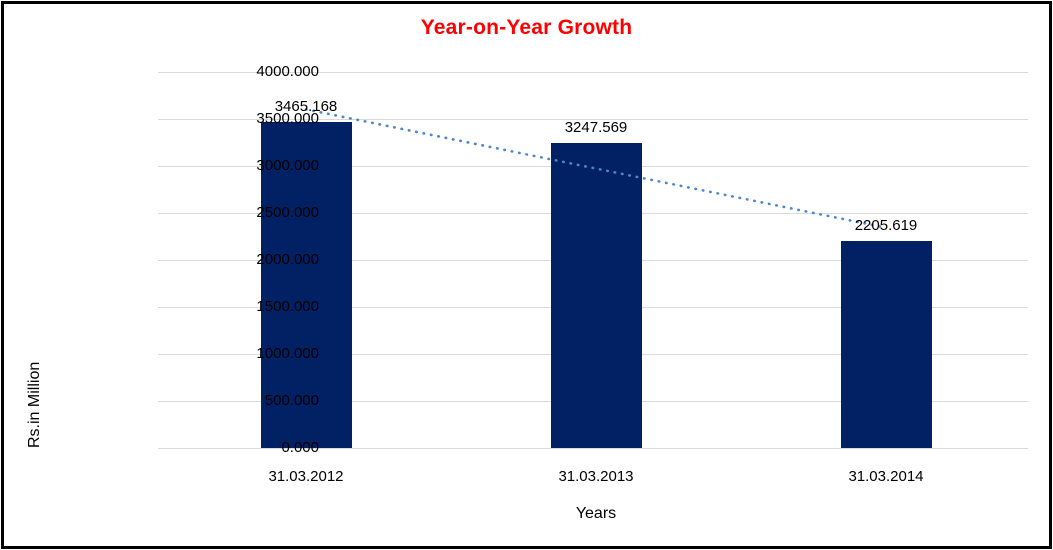  I want to click on y-axis-tick-label: 1000.000, so click(287, 353).